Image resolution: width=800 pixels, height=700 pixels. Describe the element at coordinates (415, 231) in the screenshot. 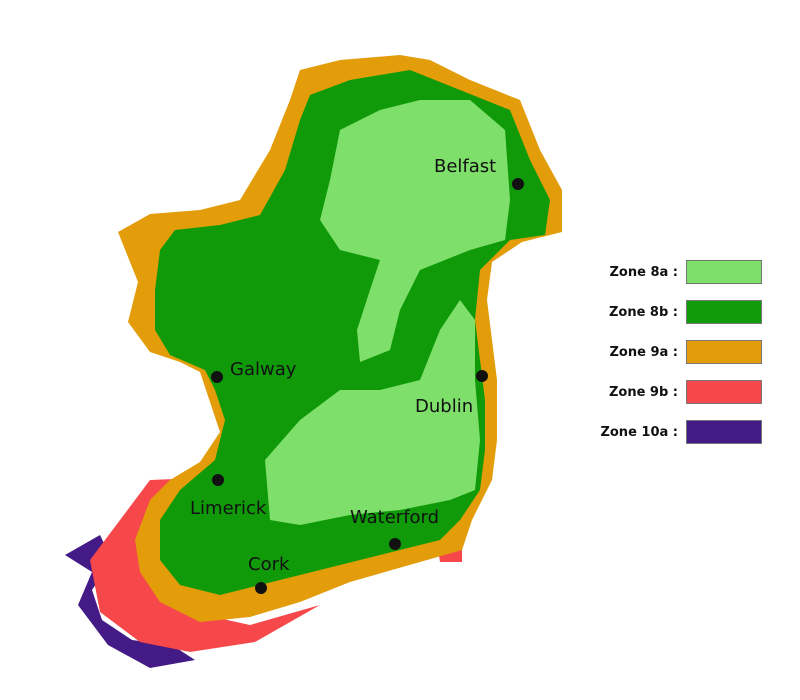

I see `zone-8a-region-north` at that location.